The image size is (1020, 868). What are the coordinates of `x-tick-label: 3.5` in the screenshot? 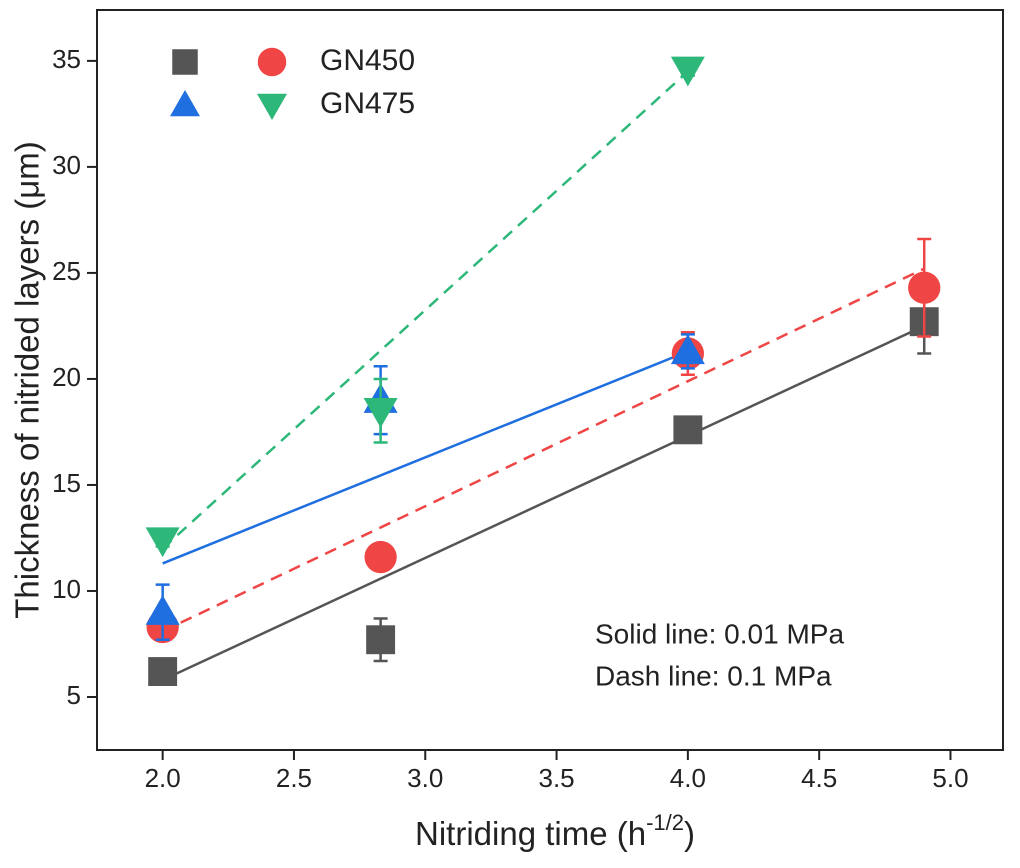 It's located at (556, 778).